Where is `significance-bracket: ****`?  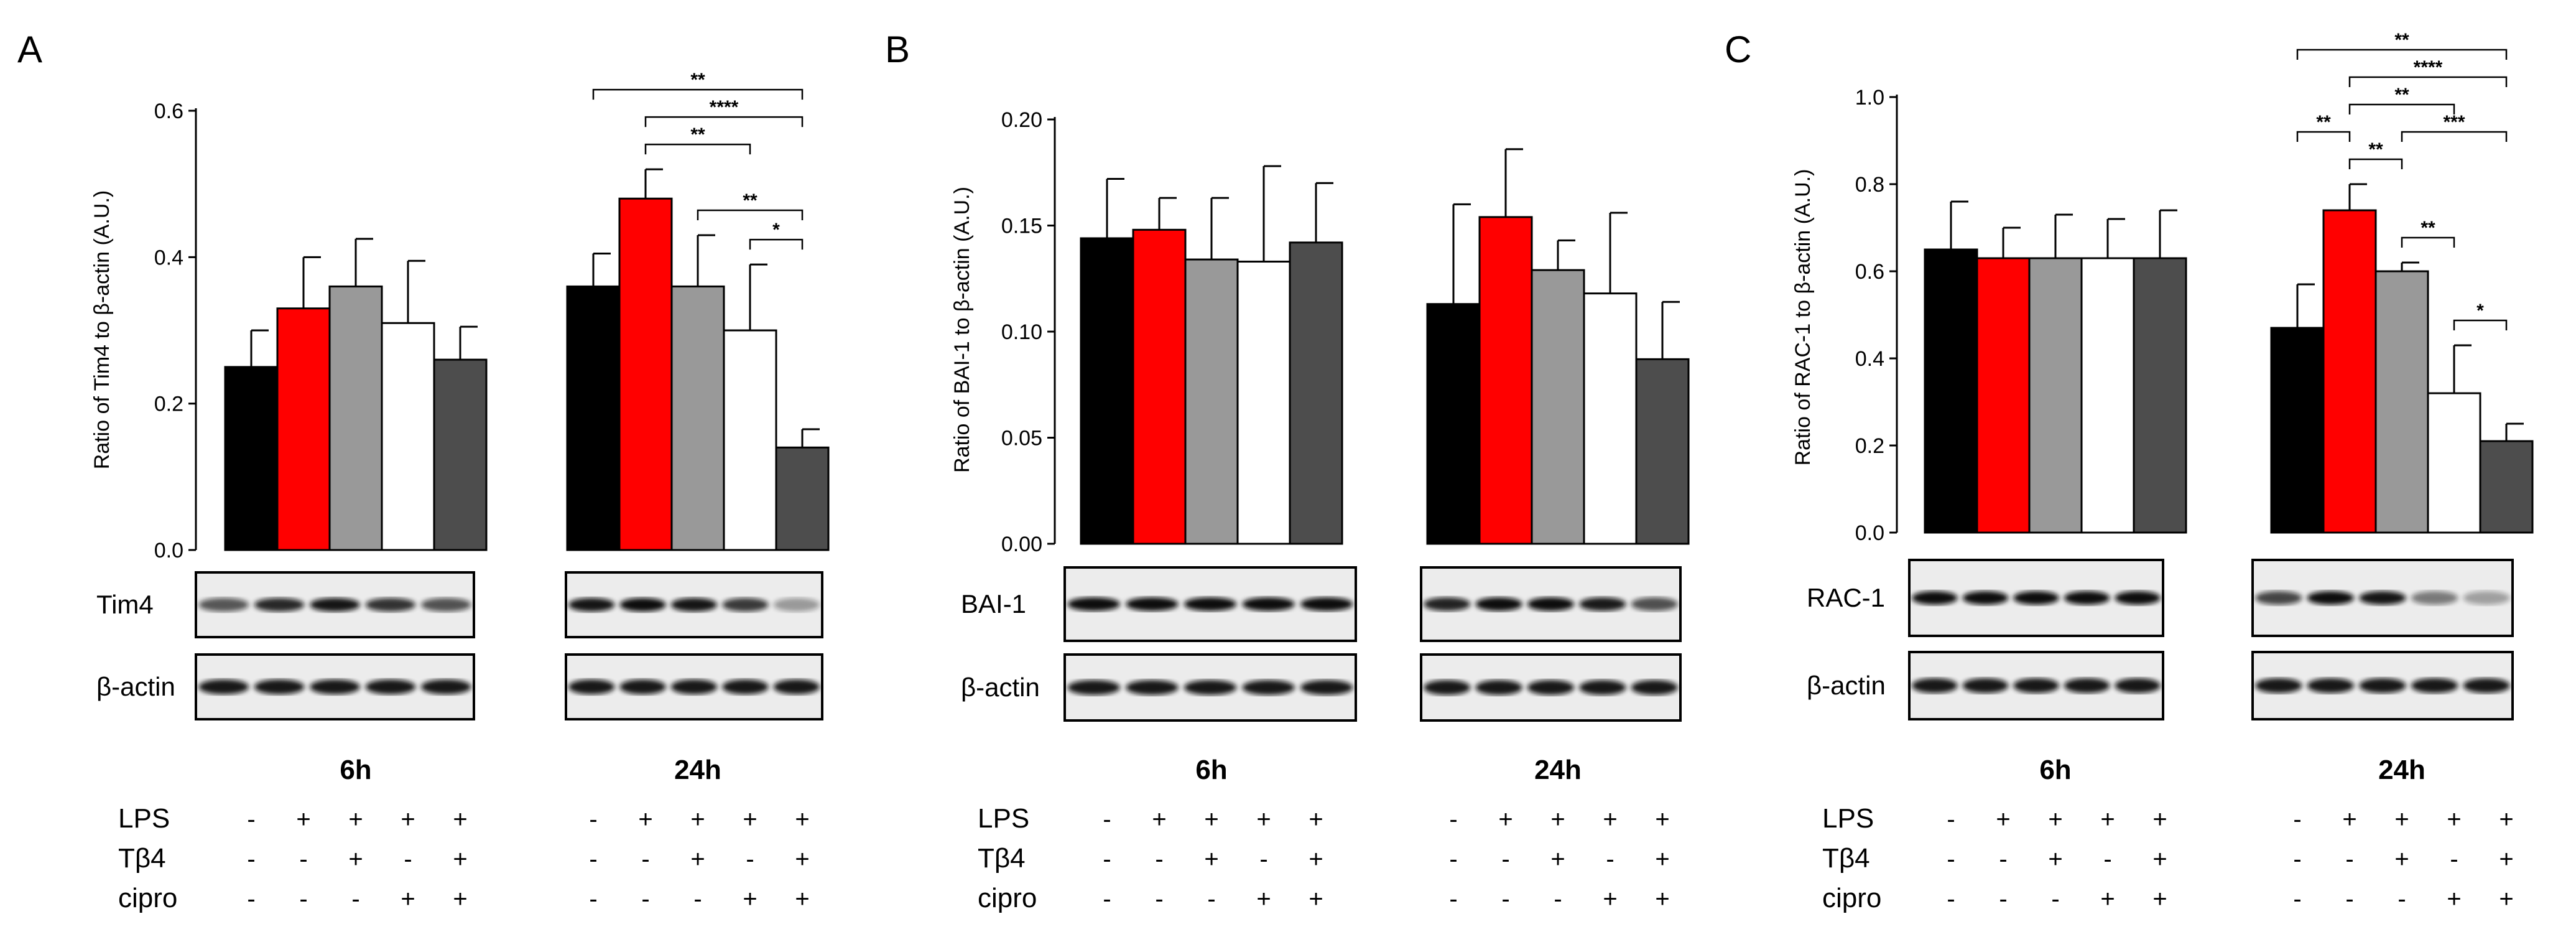
significance-bracket: **** is located at coordinates (724, 112).